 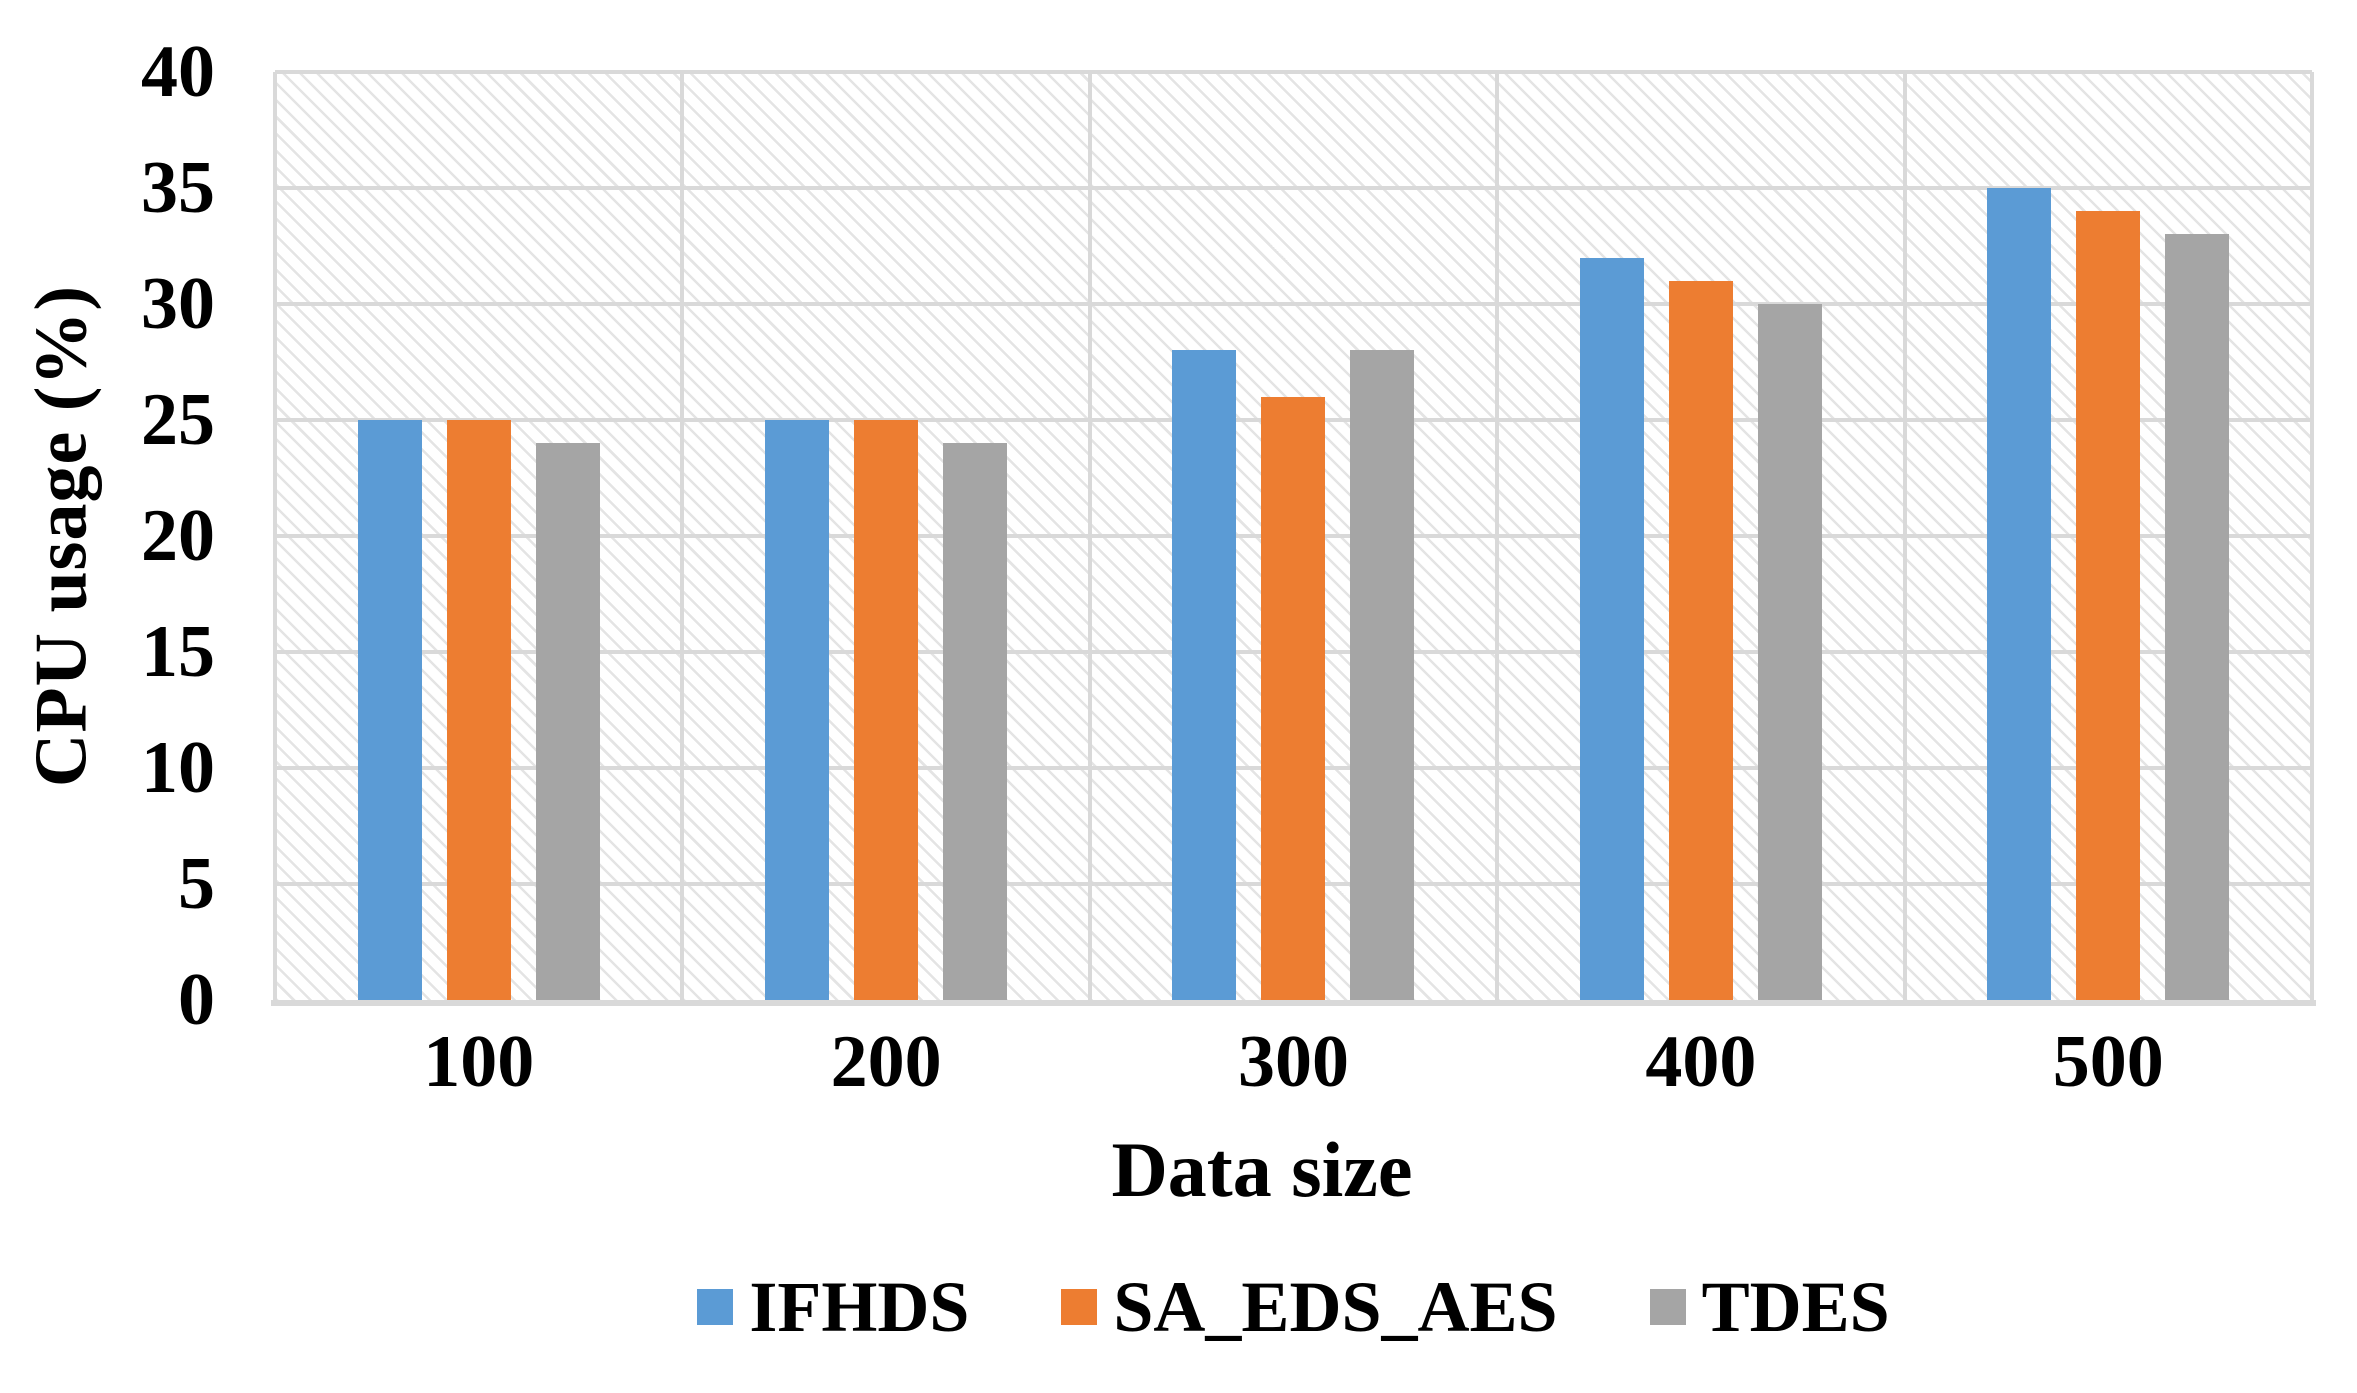 I want to click on legend-swatch-SA_EDS_AES, so click(x=1079, y=1307).